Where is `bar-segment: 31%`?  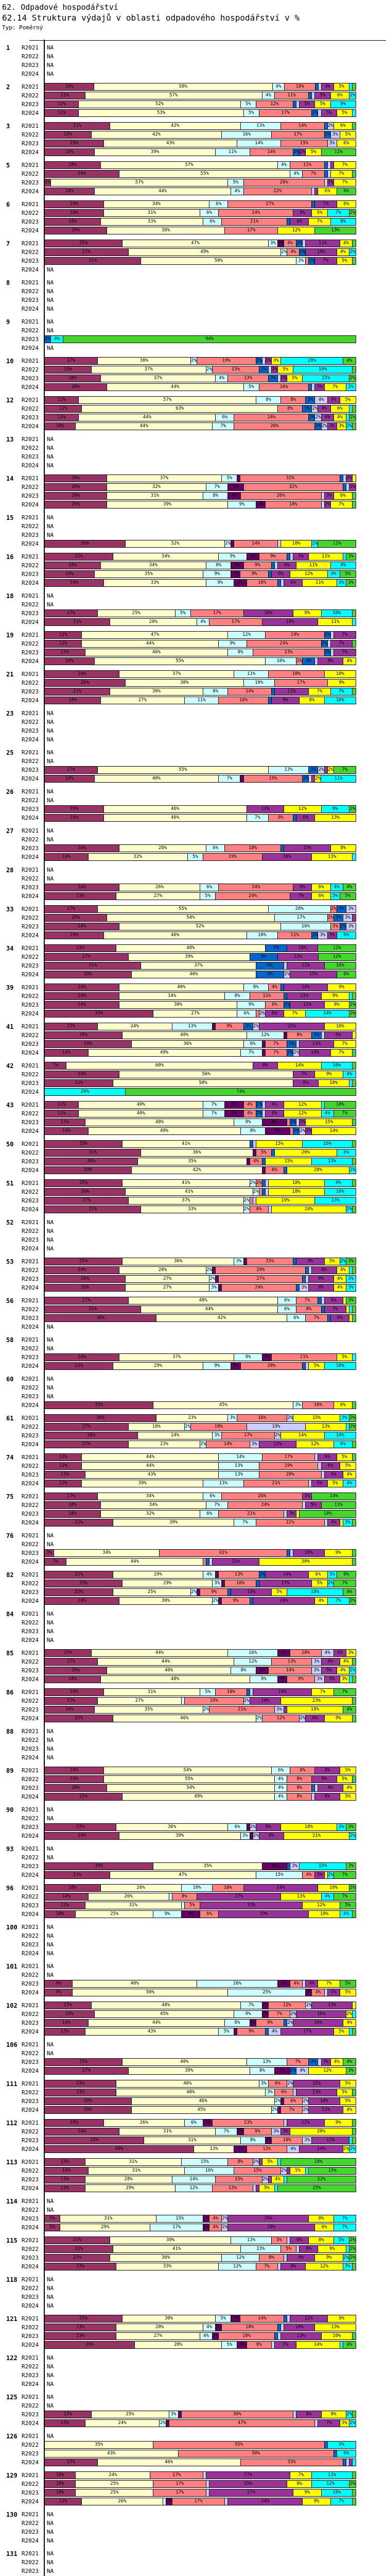
bar-segment: 31% is located at coordinates (156, 496).